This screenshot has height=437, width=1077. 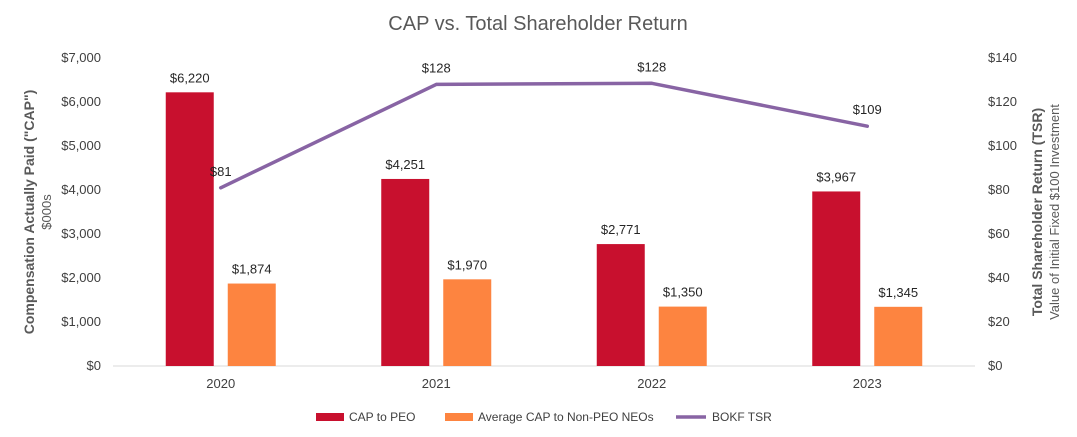 What do you see at coordinates (566, 417) in the screenshot?
I see `legend-label: Average CAP to Non-PEO NEOs` at bounding box center [566, 417].